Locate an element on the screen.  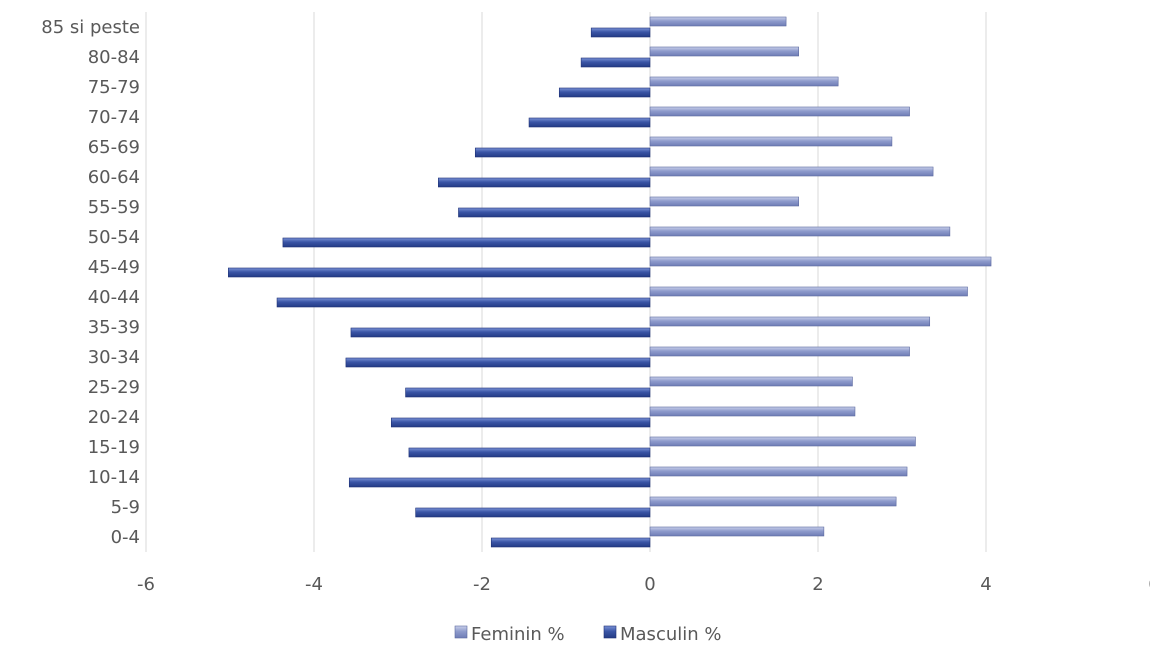
x-tick-label: 0 is located at coordinates (649, 584).